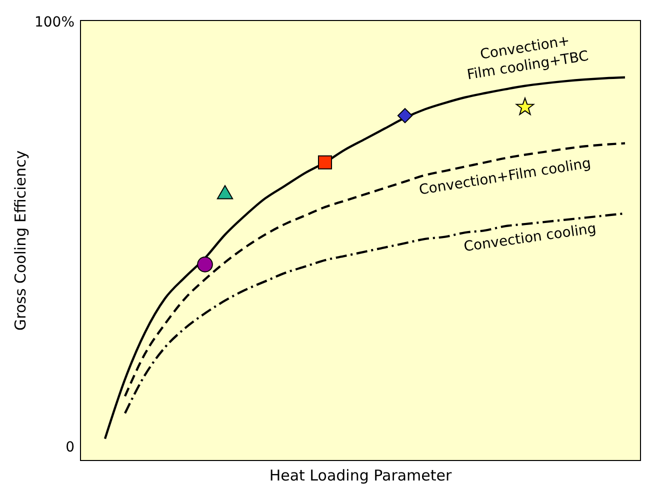 Image resolution: width=652 pixels, height=498 pixels. Describe the element at coordinates (360, 475) in the screenshot. I see `x-axis-title: Heat Loading Parameter` at that location.